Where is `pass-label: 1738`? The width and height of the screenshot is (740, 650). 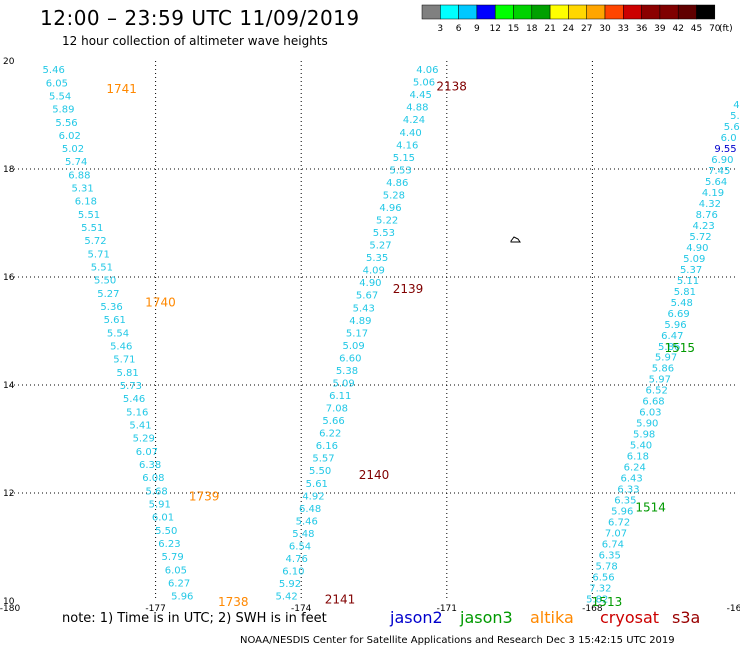 pass-label: 1738 is located at coordinates (233, 602).